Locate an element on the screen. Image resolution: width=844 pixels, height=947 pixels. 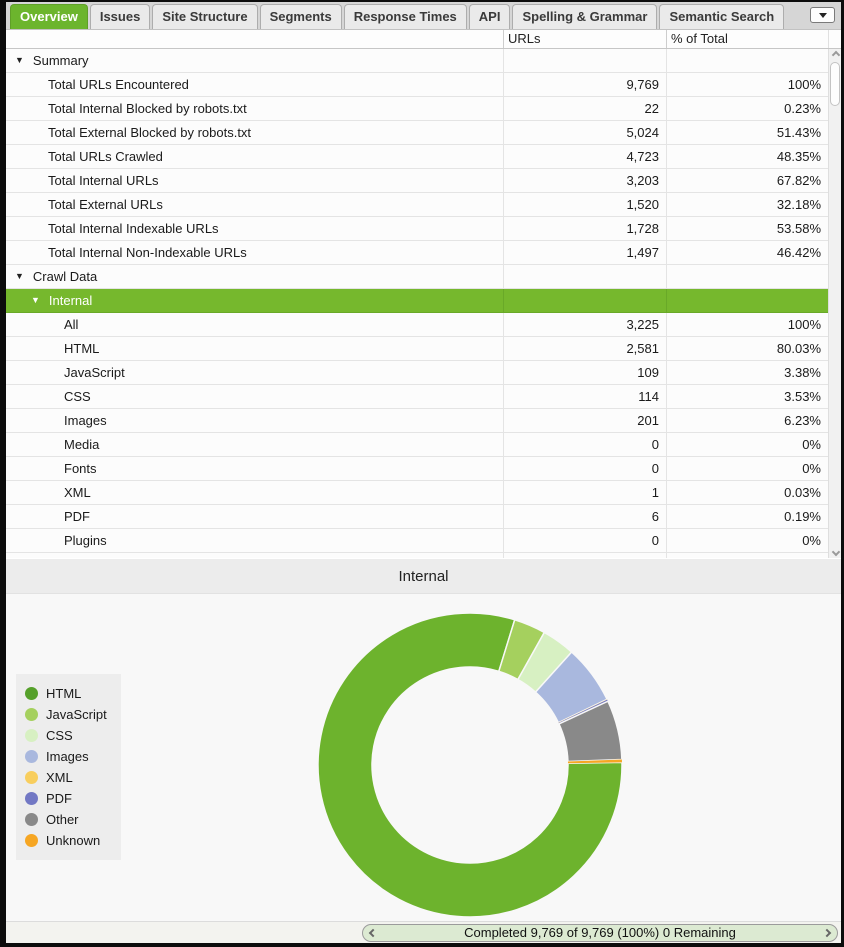
row-label: XML is located at coordinates (77, 492).